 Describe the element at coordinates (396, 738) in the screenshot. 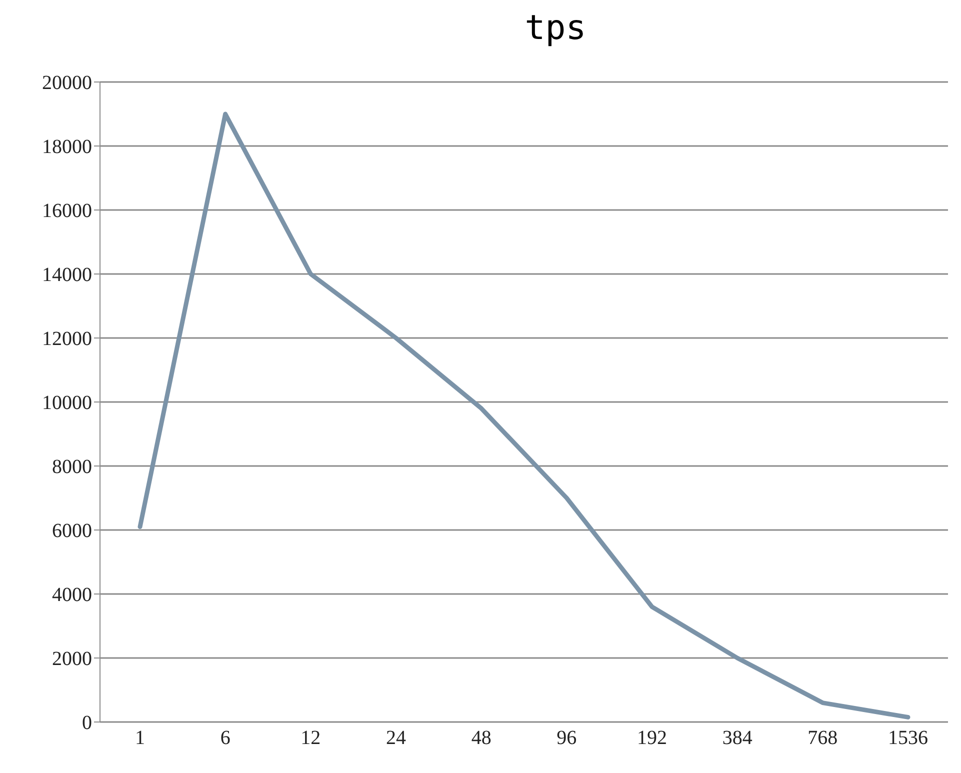

I see `x-tick-label: 24` at that location.